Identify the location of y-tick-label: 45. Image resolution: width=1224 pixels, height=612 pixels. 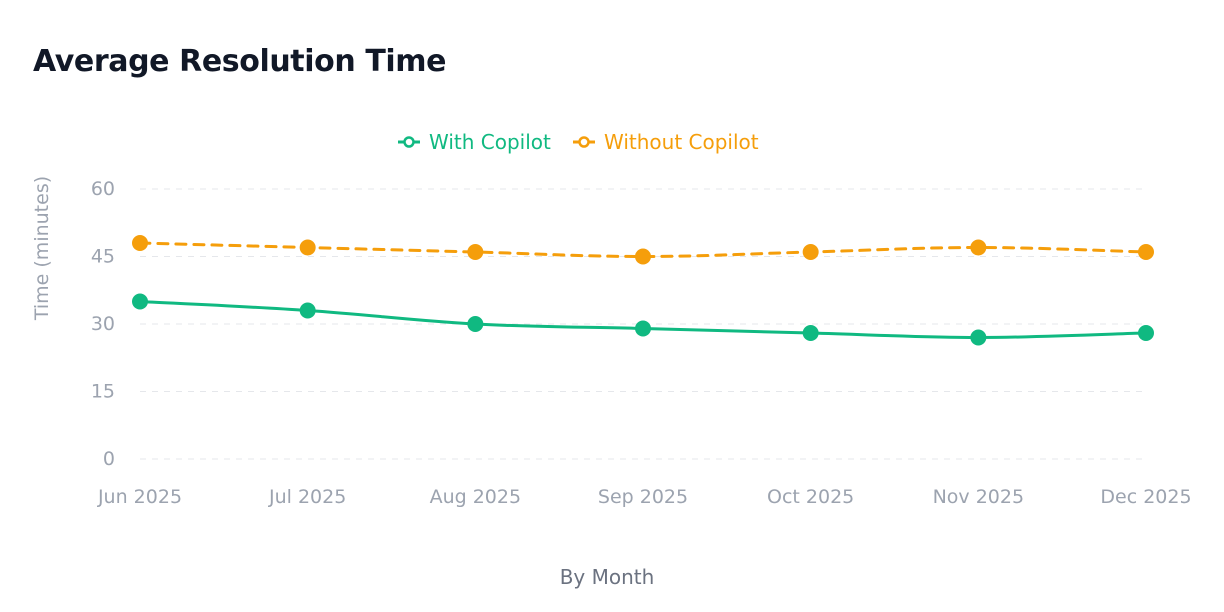
(103, 257).